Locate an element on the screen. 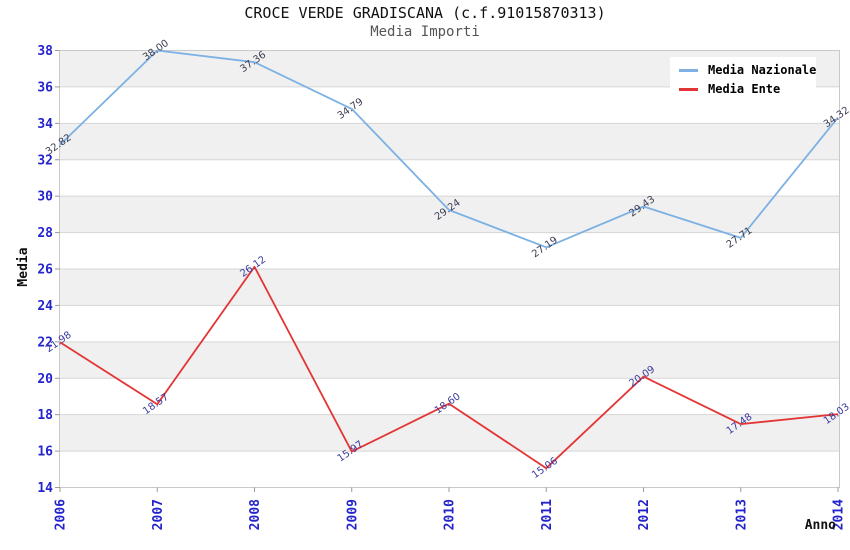 The width and height of the screenshot is (850, 550). y-tick-label: 14 is located at coordinates (45, 488).